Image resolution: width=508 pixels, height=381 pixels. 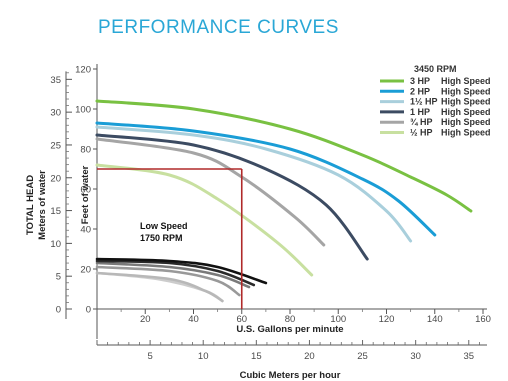 I want to click on low-speed-curve-three-quarter-hp, so click(x=159, y=287).